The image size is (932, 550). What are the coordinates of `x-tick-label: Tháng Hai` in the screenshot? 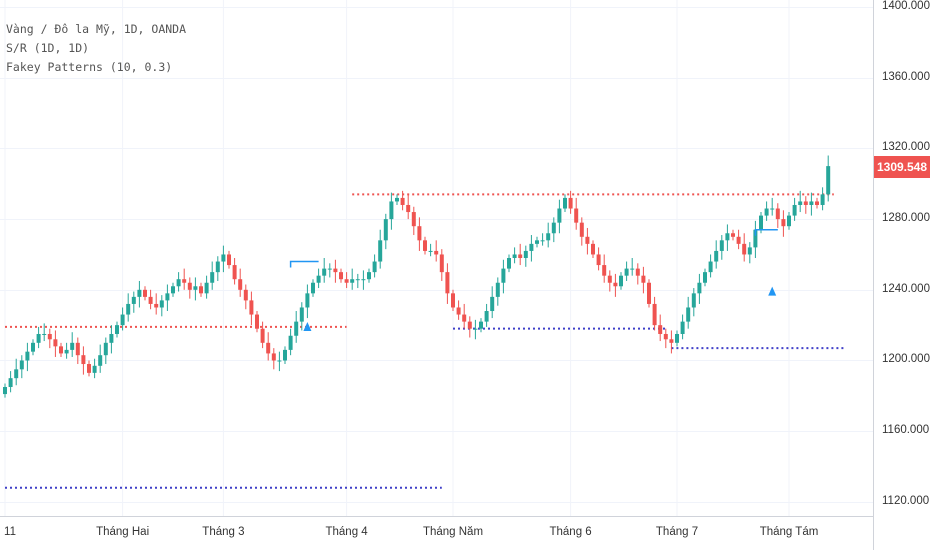 It's located at (123, 532).